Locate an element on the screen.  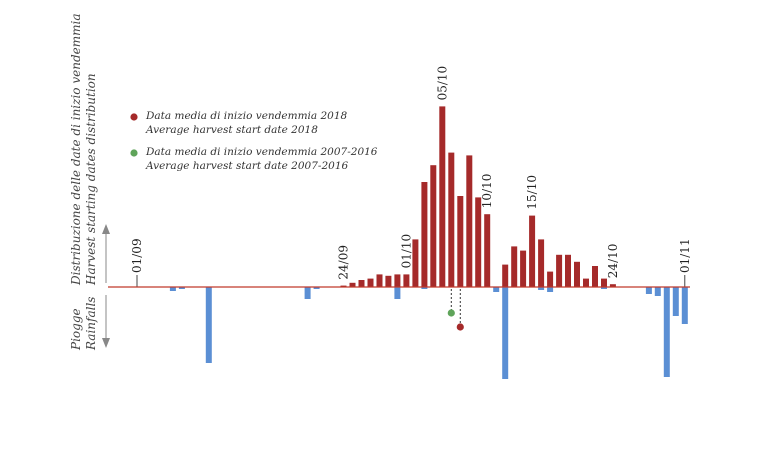
tick-label: 24/09 is located at coordinates (344, 262).